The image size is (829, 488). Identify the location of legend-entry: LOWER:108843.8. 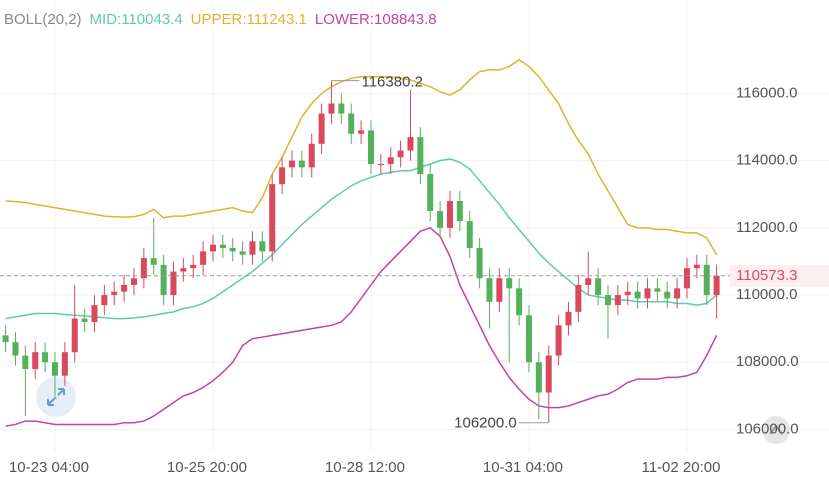
(376, 19).